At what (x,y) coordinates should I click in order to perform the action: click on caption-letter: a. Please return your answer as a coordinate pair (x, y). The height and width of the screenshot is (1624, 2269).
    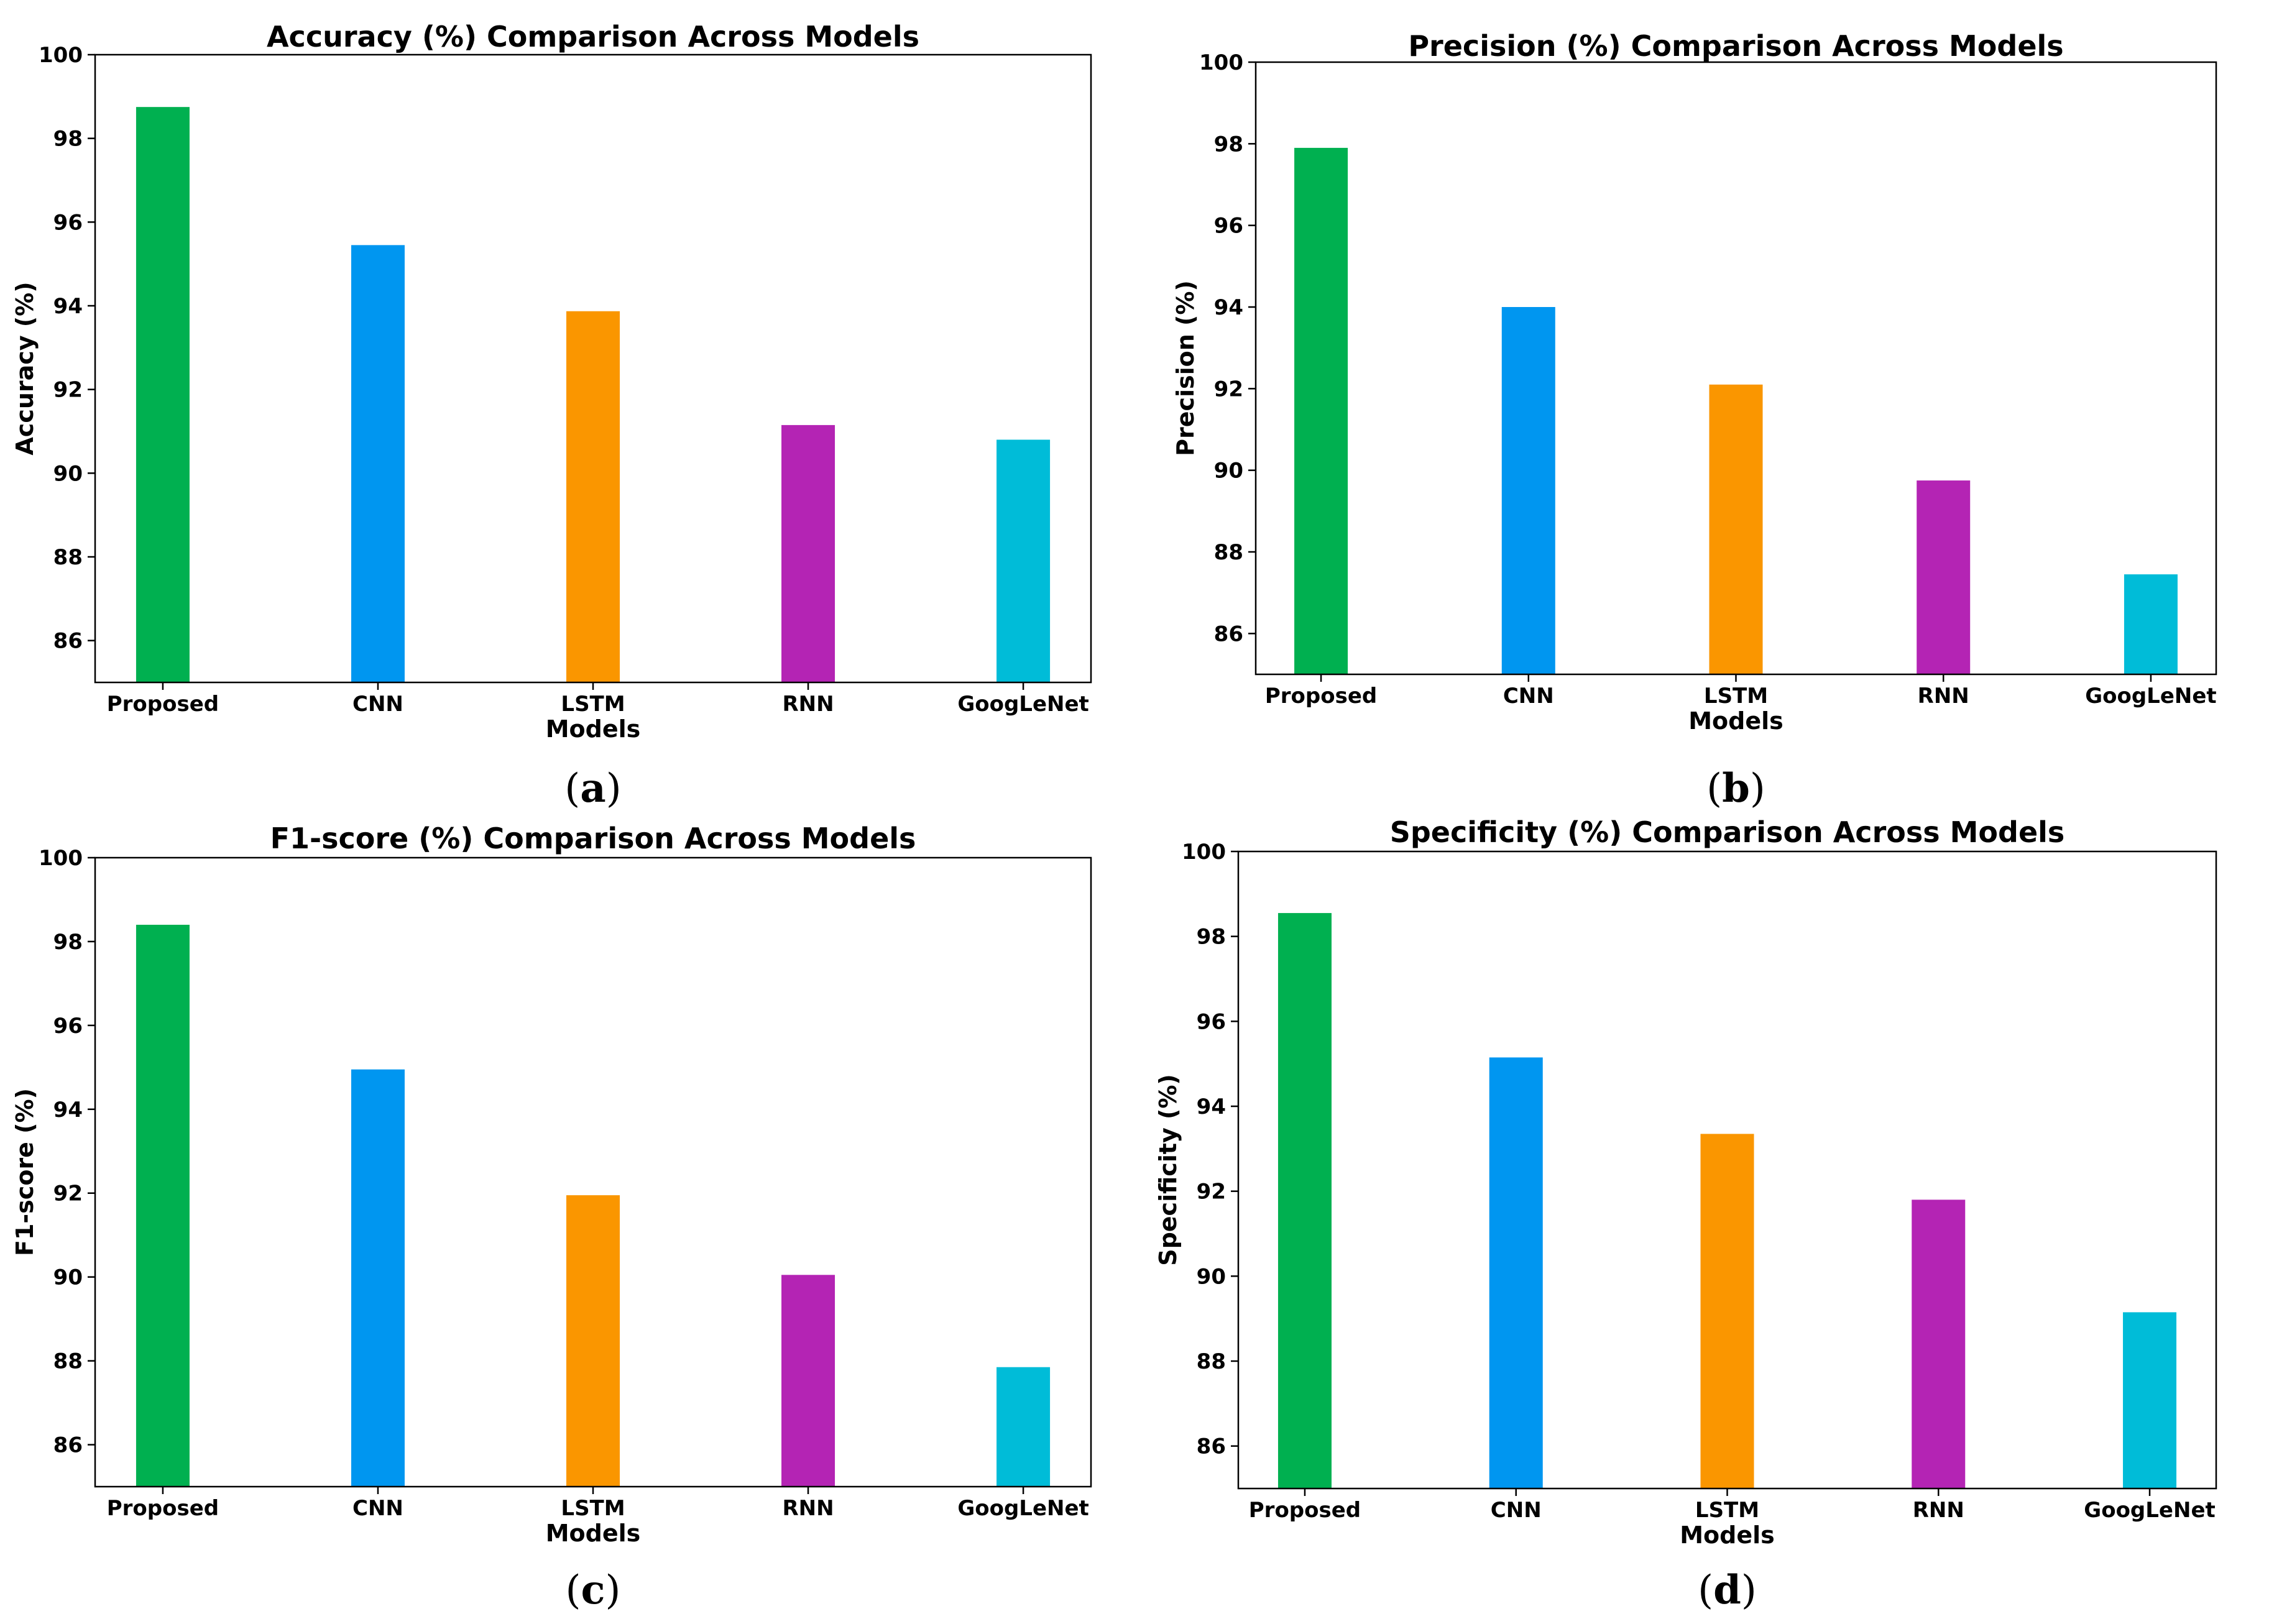
    Looking at the image, I should click on (592, 789).